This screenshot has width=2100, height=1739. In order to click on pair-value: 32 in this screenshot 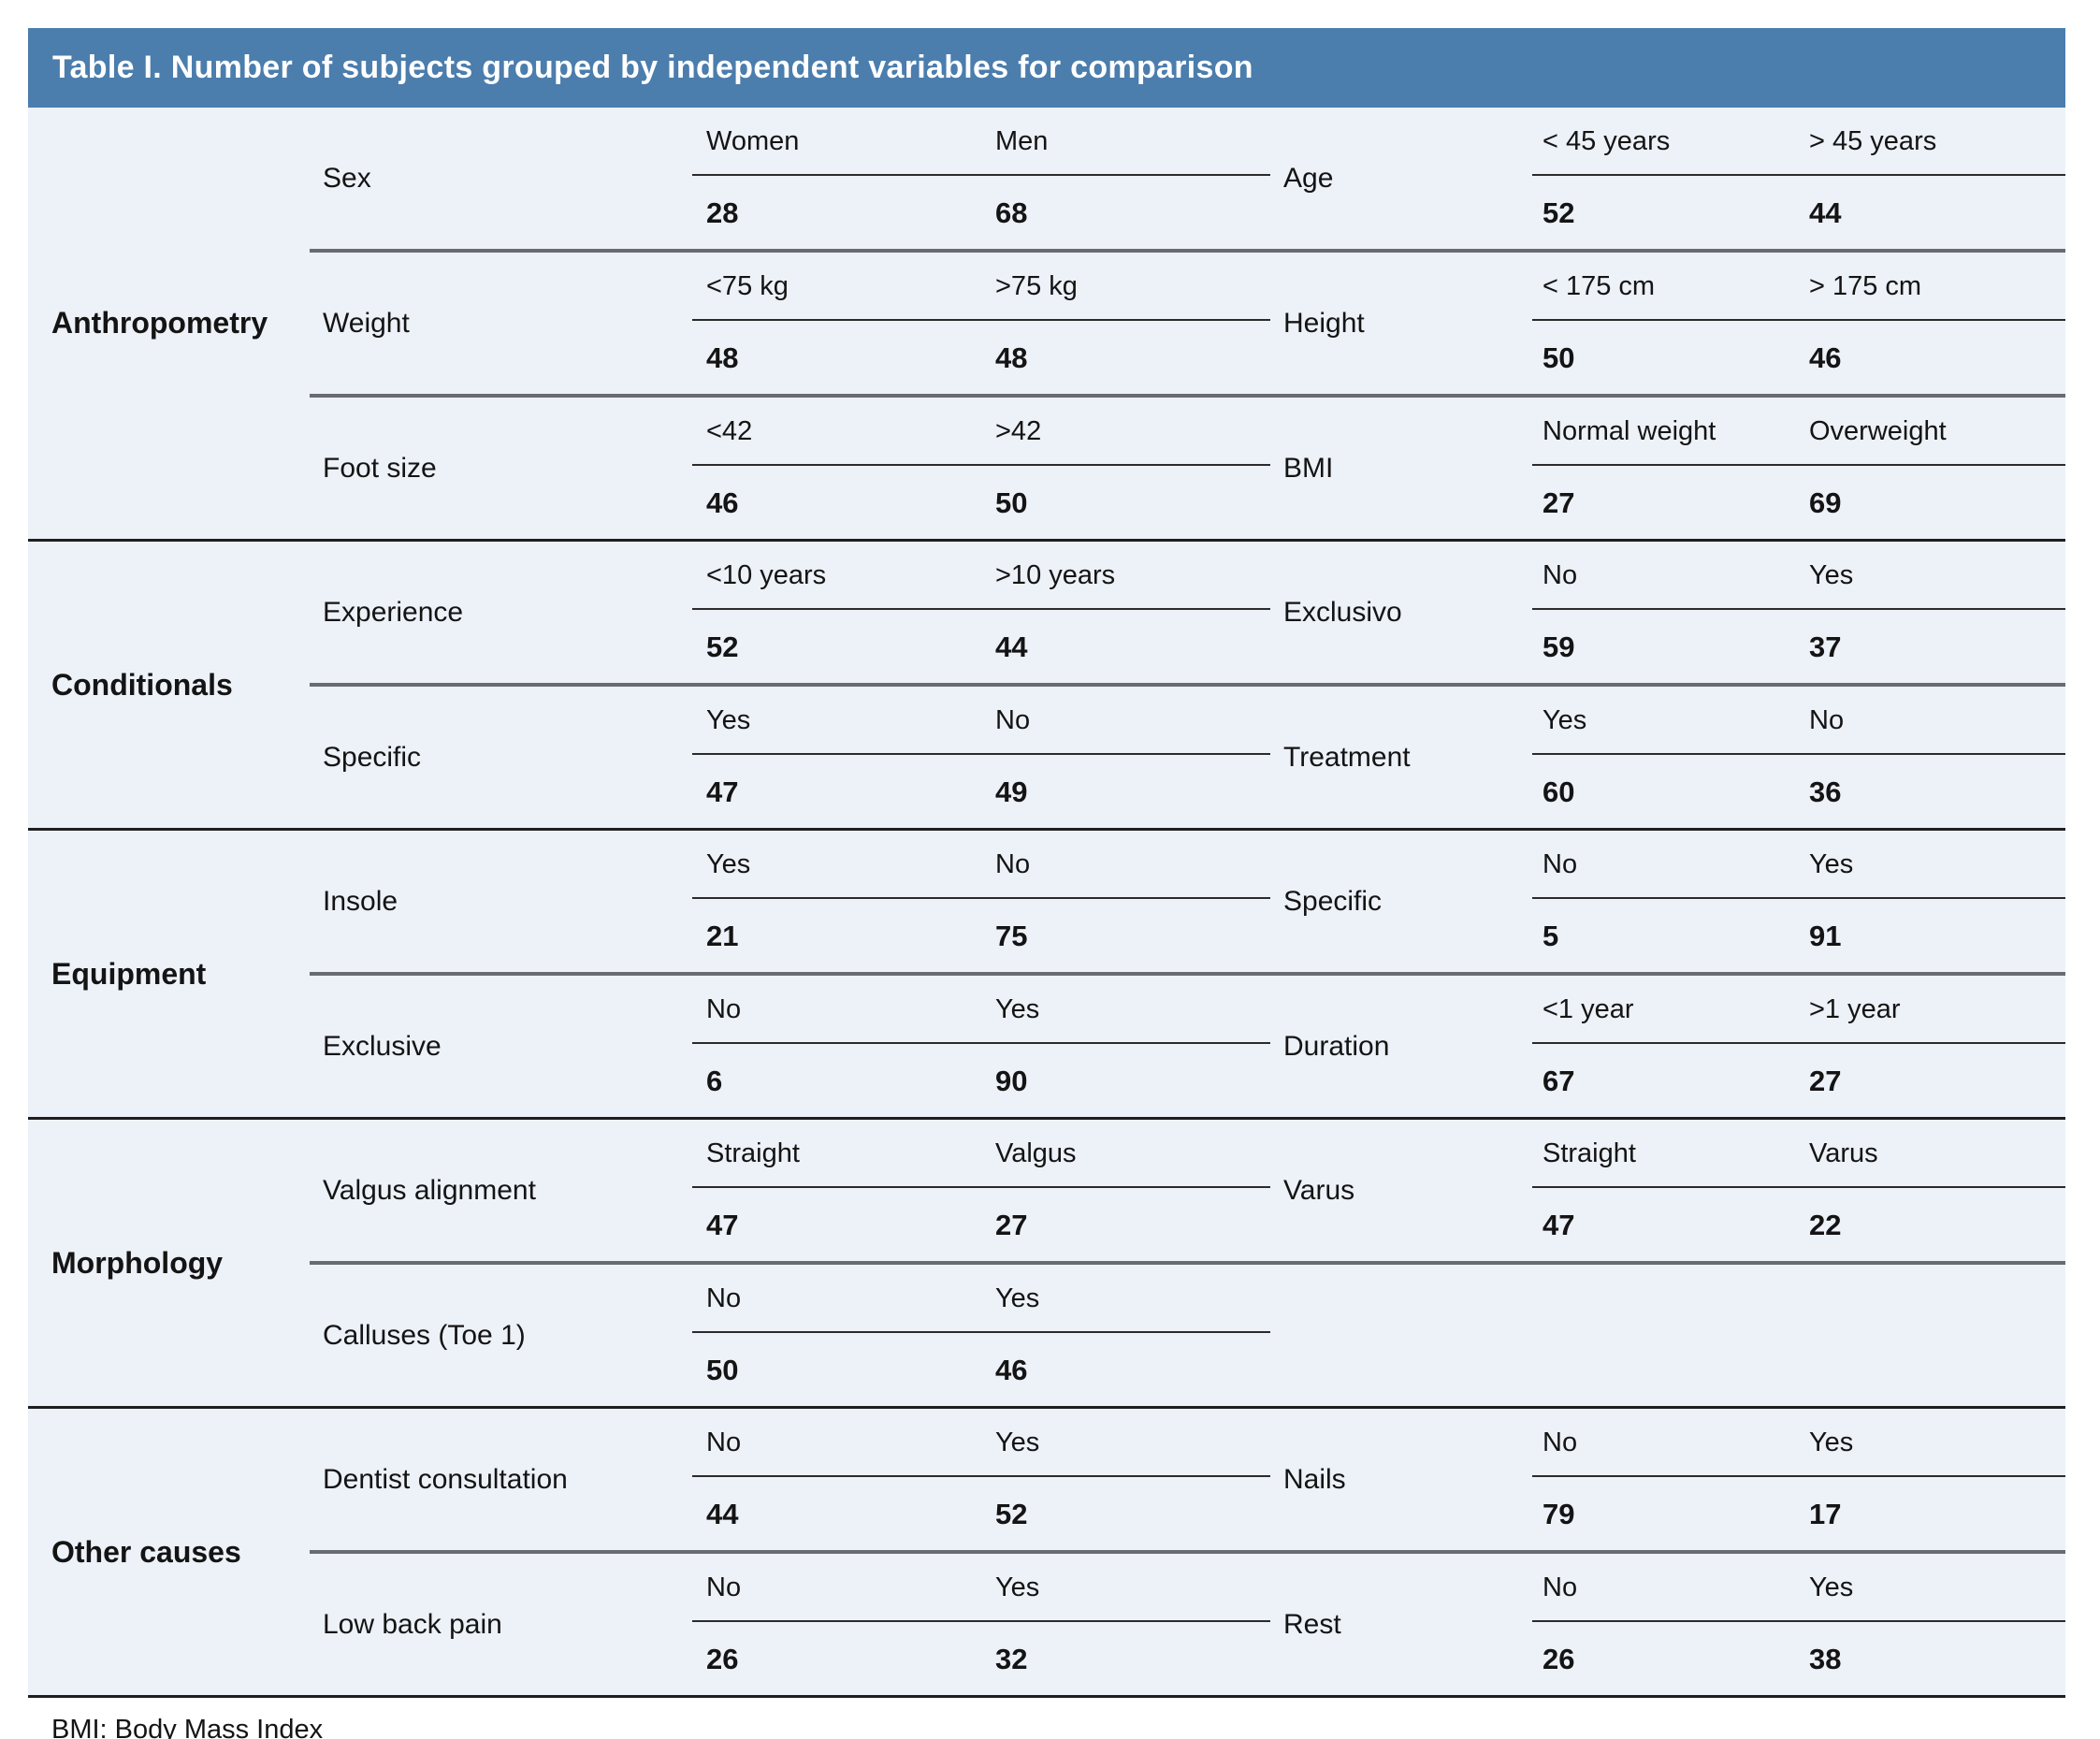, I will do `click(1012, 1660)`.